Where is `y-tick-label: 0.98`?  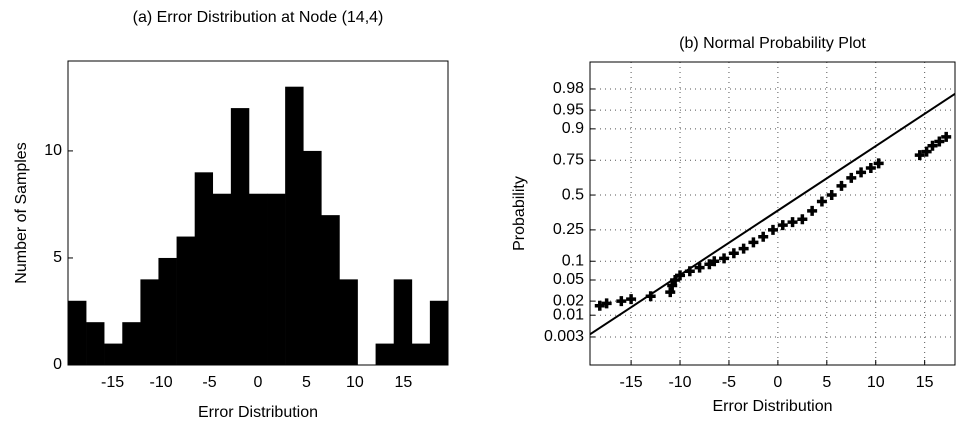
y-tick-label: 0.98 is located at coordinates (568, 88).